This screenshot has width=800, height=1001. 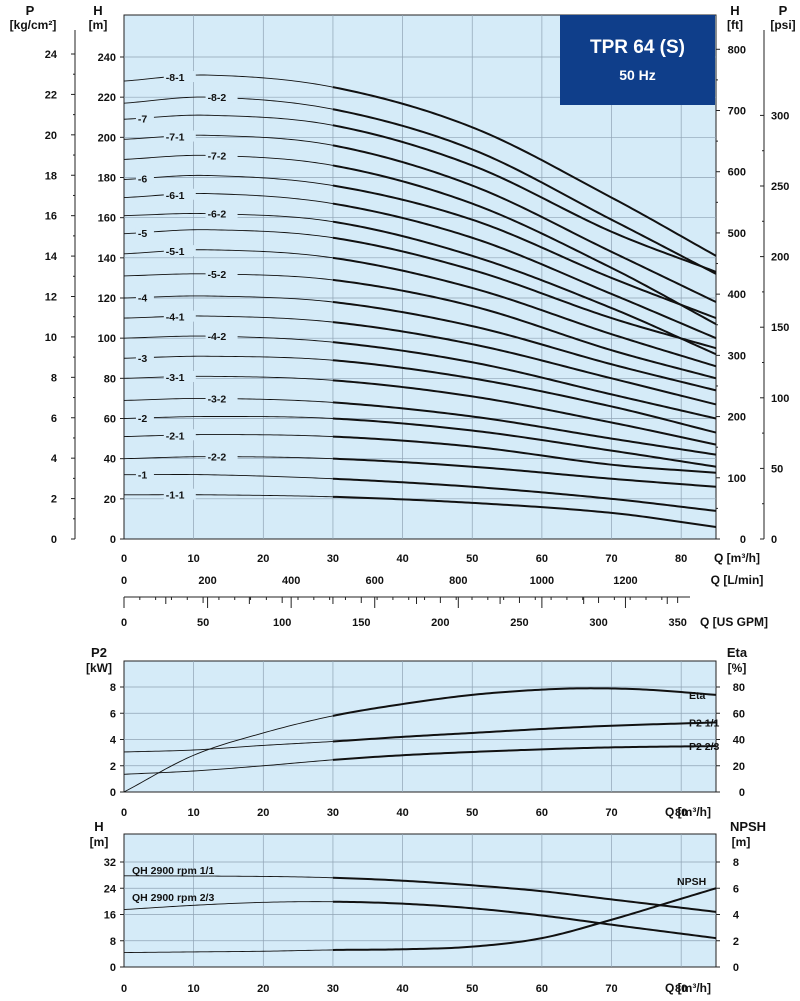 What do you see at coordinates (113, 540) in the screenshot?
I see `h-m-tick-label: 0` at bounding box center [113, 540].